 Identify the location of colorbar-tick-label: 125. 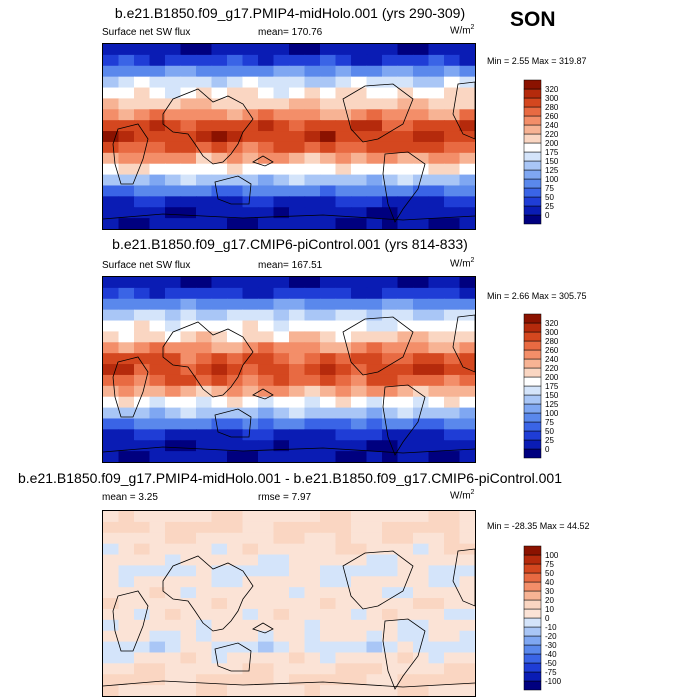
(552, 170).